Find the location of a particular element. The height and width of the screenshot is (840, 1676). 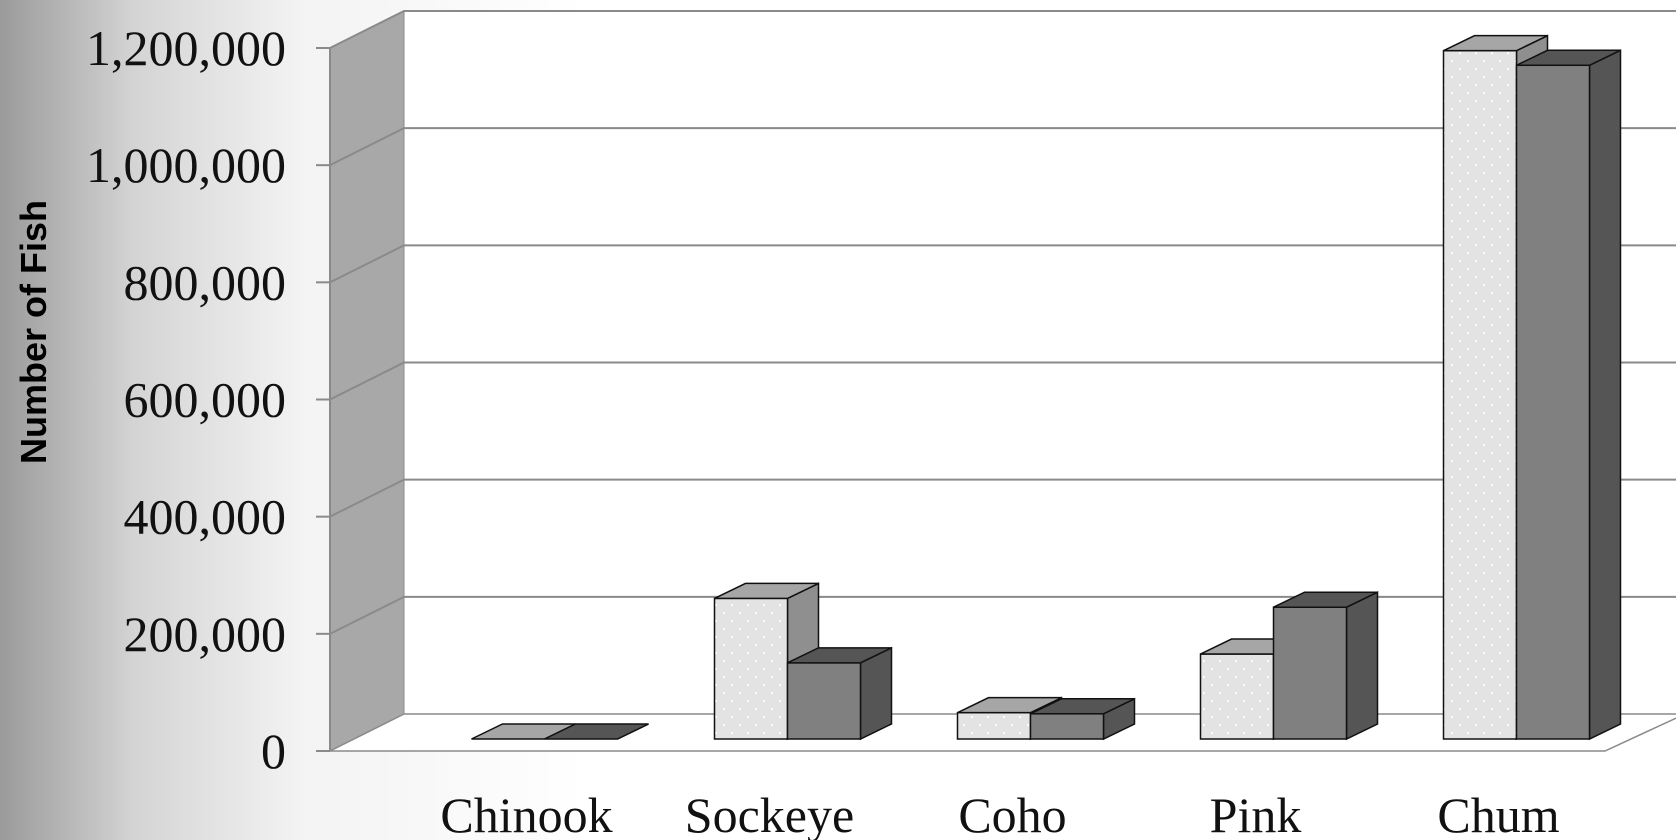

y-tick-label: 1,000,000 is located at coordinates (186, 165).